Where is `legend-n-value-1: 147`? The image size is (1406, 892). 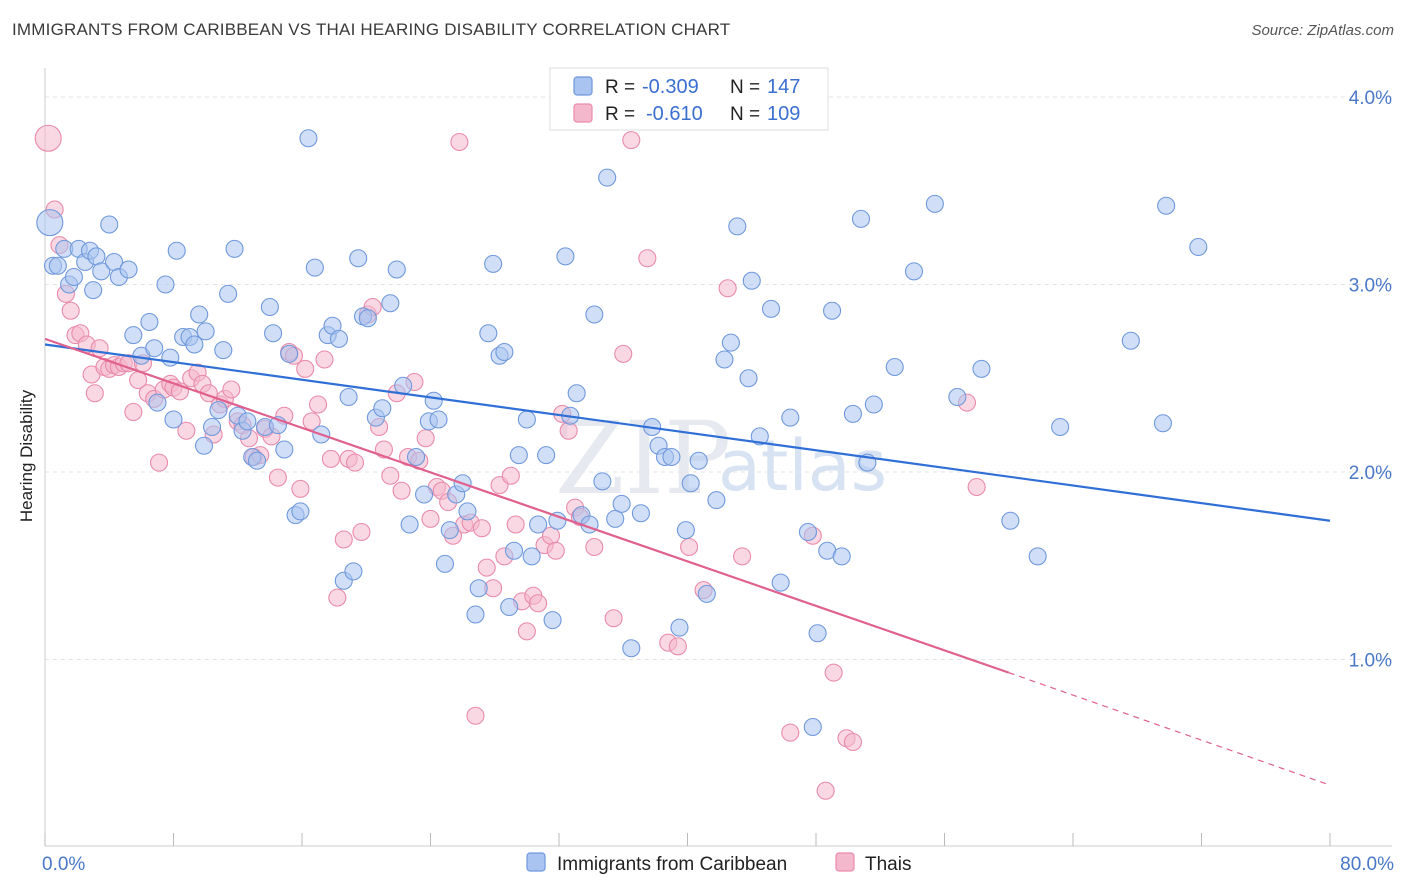
legend-n-value-1: 147 is located at coordinates (783, 87).